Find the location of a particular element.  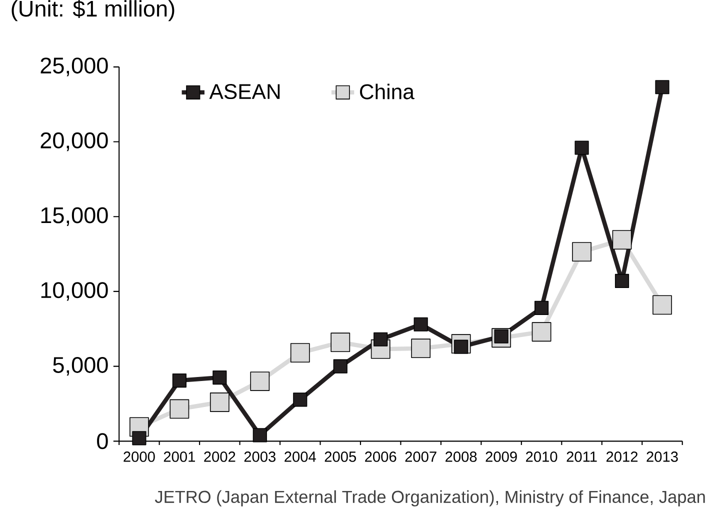

x-tick-label: 2007 is located at coordinates (420, 457).